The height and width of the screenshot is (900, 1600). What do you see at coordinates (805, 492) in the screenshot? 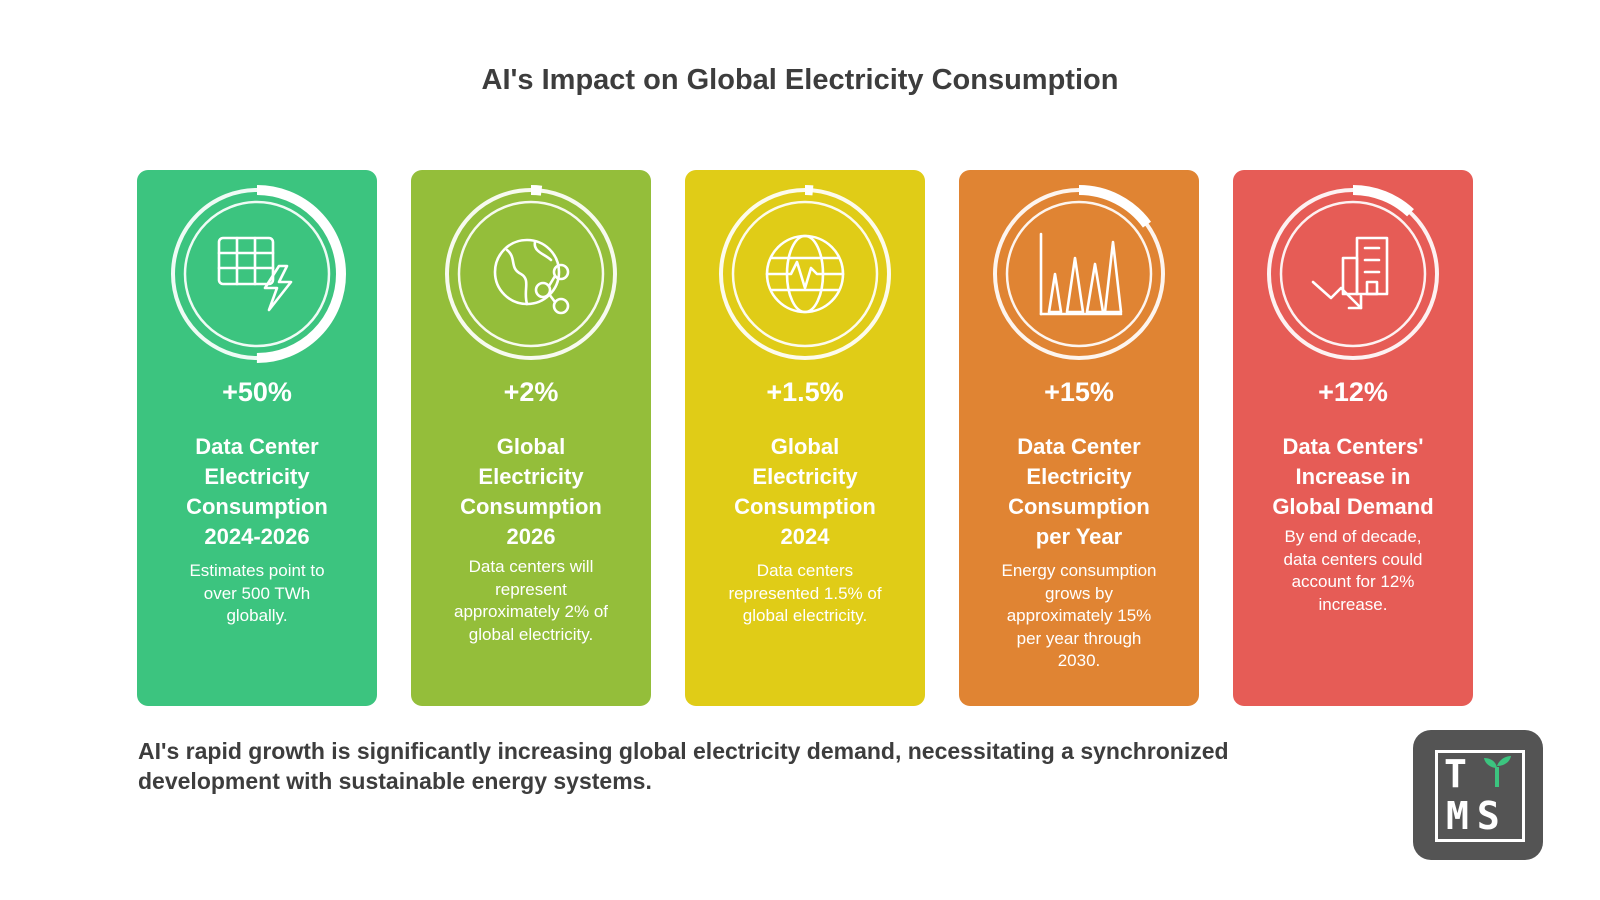
I see `stat-heading: Global Electricity Consumption 2024` at bounding box center [805, 492].